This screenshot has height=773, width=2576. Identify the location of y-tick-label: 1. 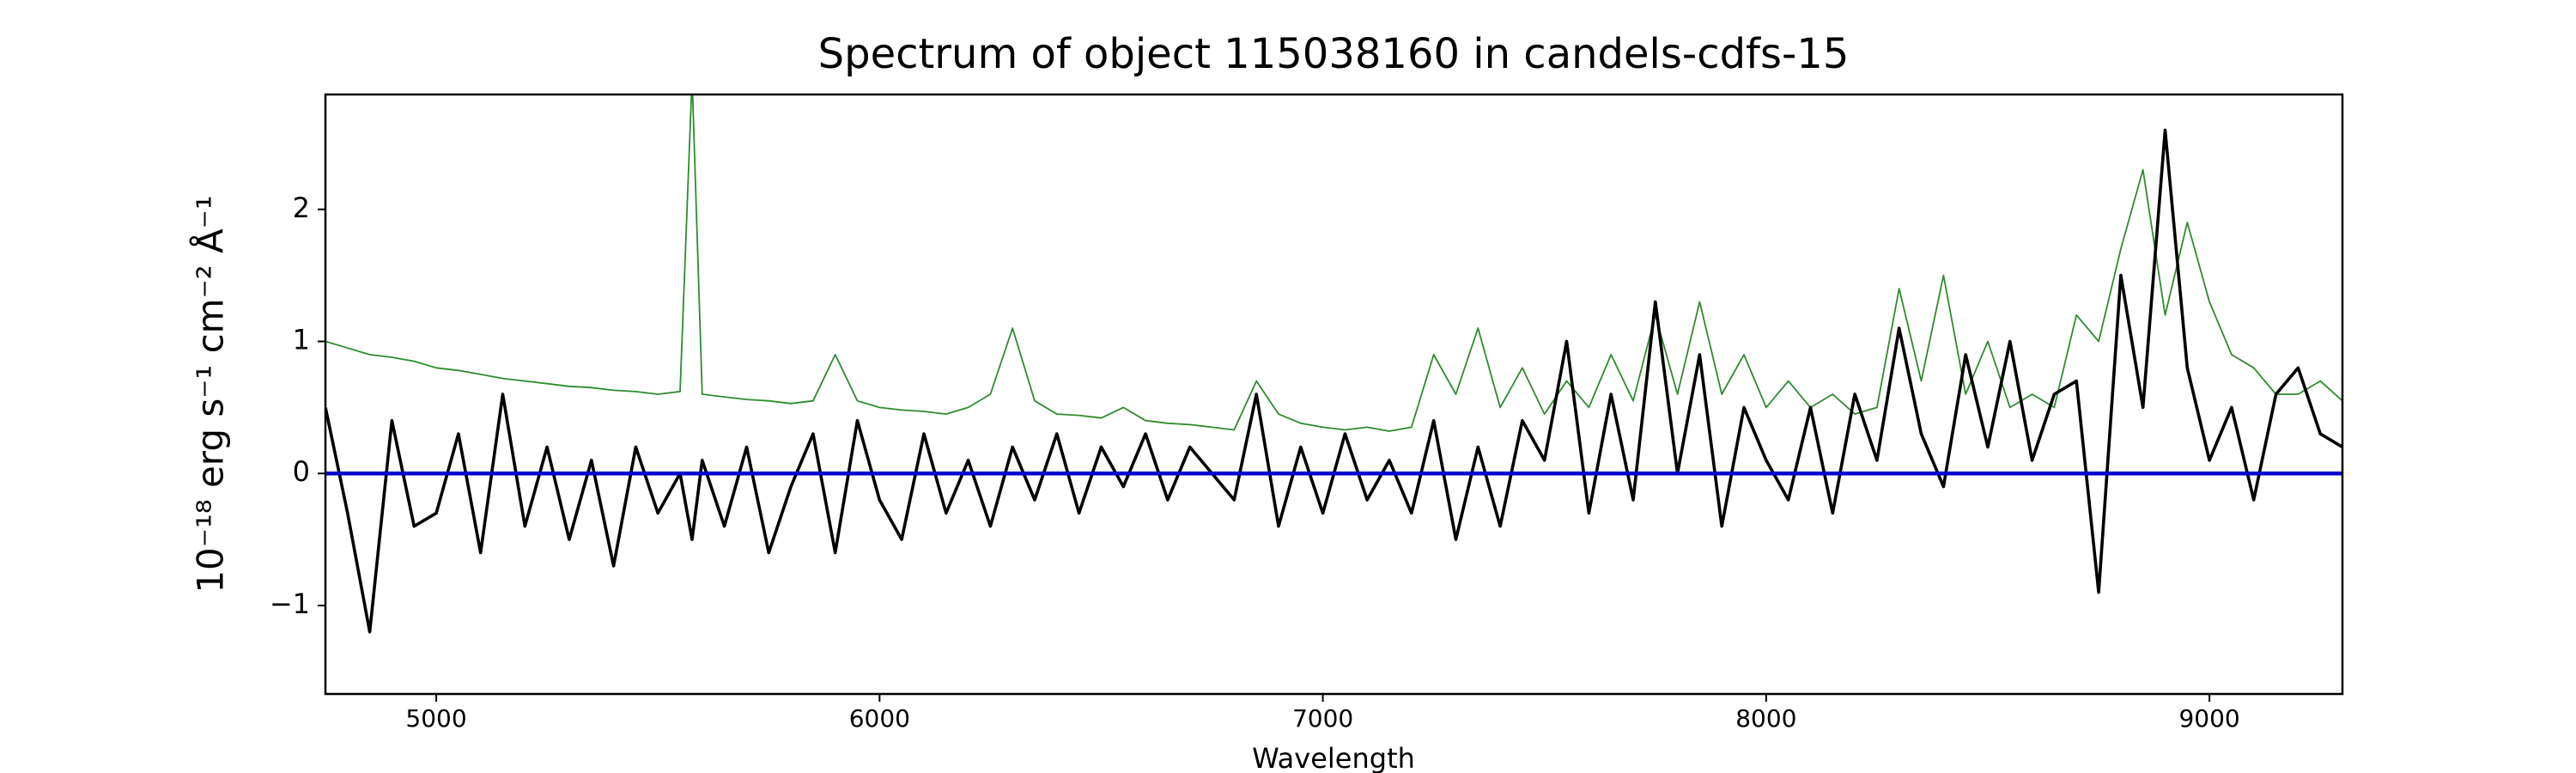
(301, 340).